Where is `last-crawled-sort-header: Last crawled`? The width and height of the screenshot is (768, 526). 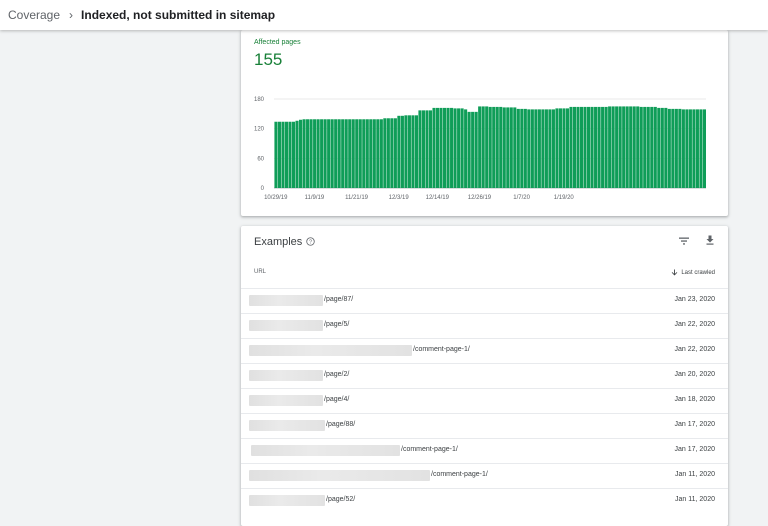
last-crawled-sort-header: Last crawled is located at coordinates (693, 272).